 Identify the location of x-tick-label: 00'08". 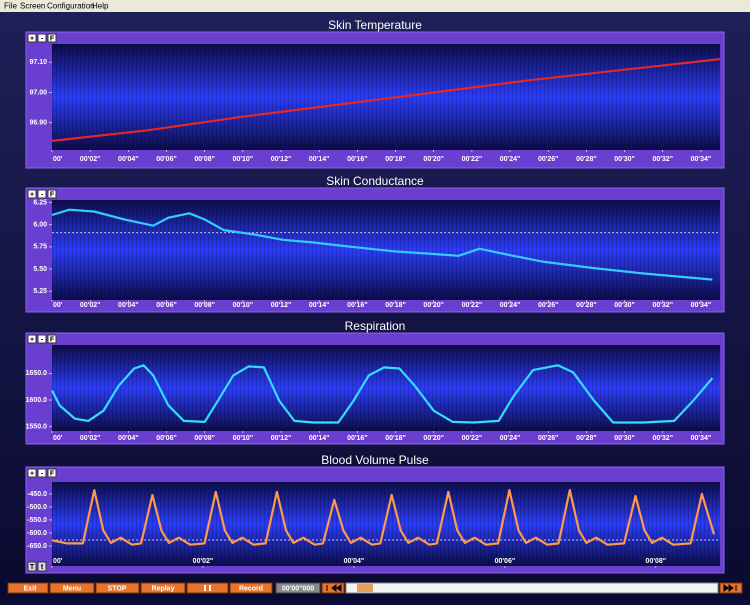
(204, 438).